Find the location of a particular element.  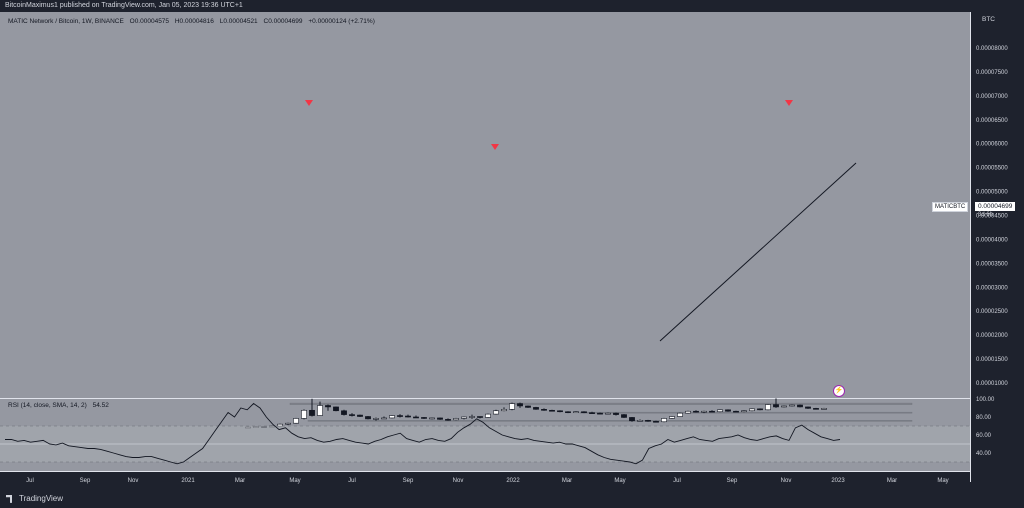

rsi-tick-label: 40.00 is located at coordinates (984, 454).